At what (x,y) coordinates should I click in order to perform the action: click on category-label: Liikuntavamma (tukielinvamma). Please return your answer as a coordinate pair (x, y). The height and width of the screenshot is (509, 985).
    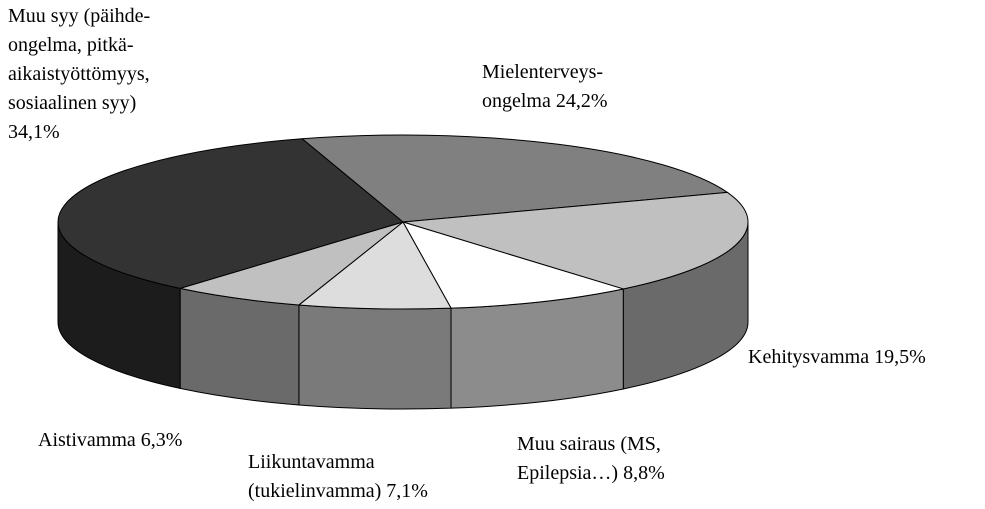
    Looking at the image, I should click on (315, 476).